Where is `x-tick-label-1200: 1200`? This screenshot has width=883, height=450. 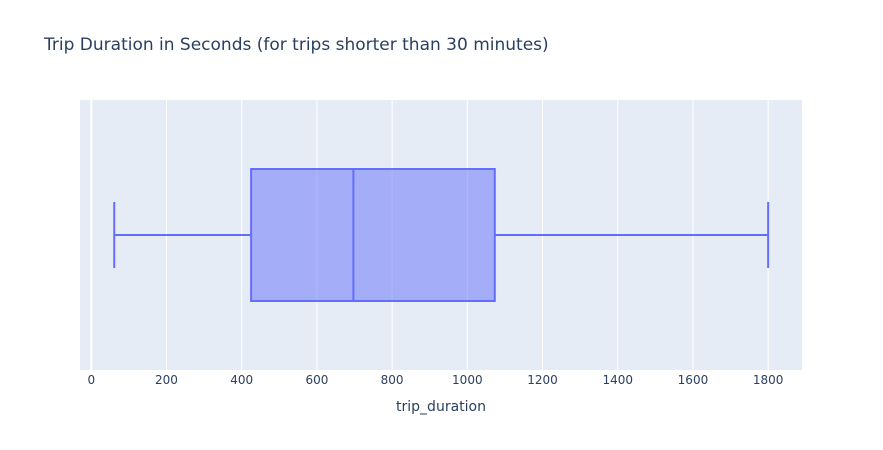 x-tick-label-1200: 1200 is located at coordinates (542, 380).